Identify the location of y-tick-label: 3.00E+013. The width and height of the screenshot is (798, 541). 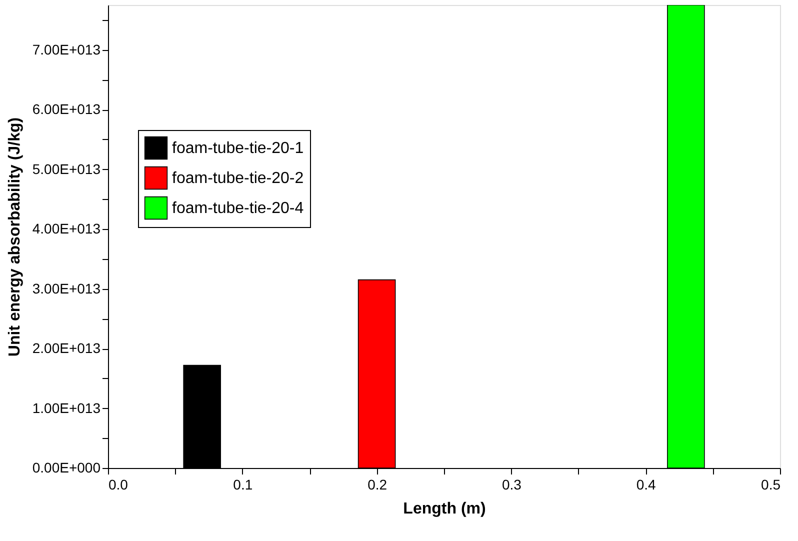
(66, 288).